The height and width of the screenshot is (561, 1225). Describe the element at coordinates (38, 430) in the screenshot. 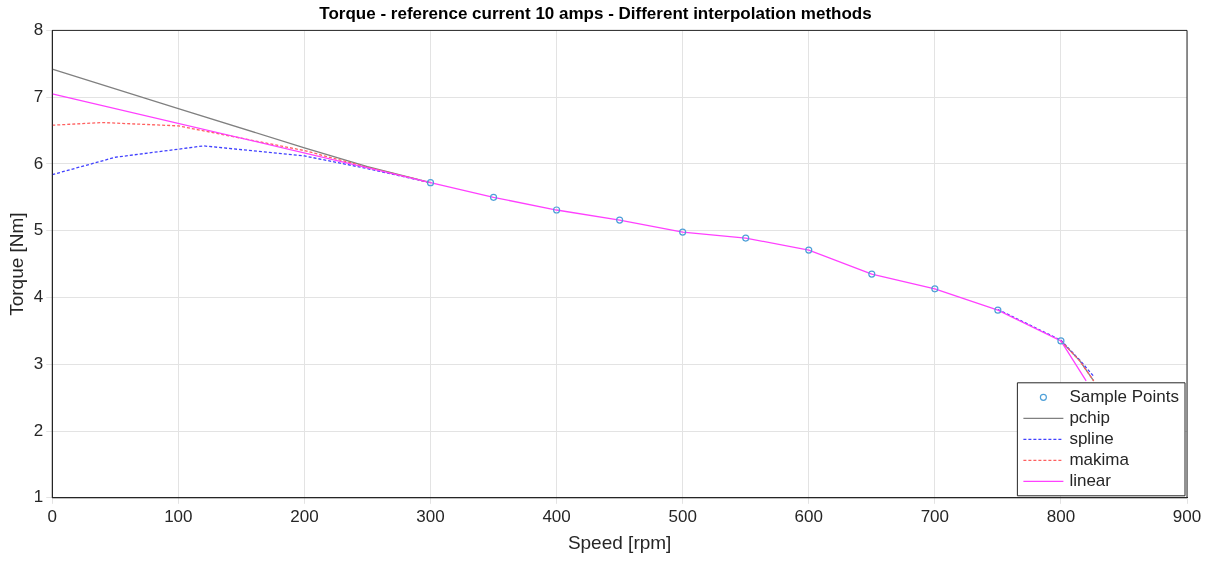

I see `y-tick-label: 2` at that location.